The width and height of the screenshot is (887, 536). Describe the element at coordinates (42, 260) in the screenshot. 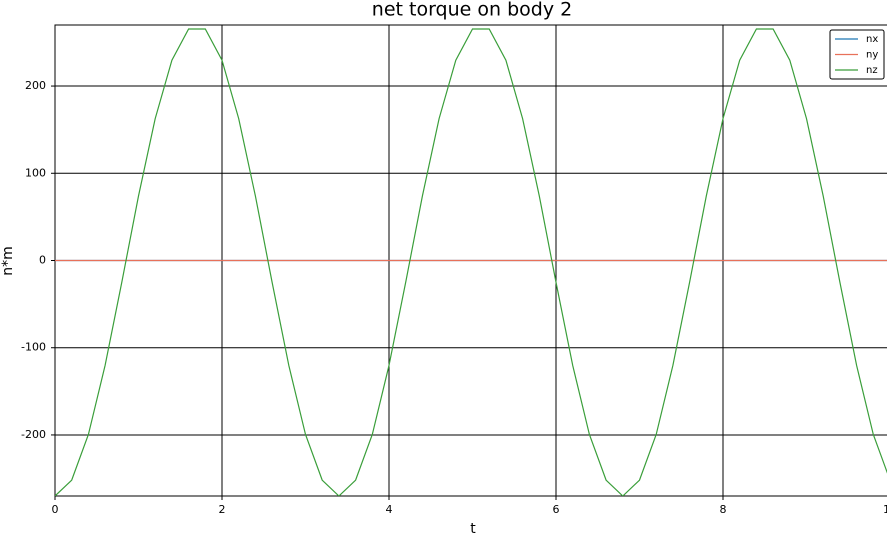

I see `y-tick-label: 0` at that location.